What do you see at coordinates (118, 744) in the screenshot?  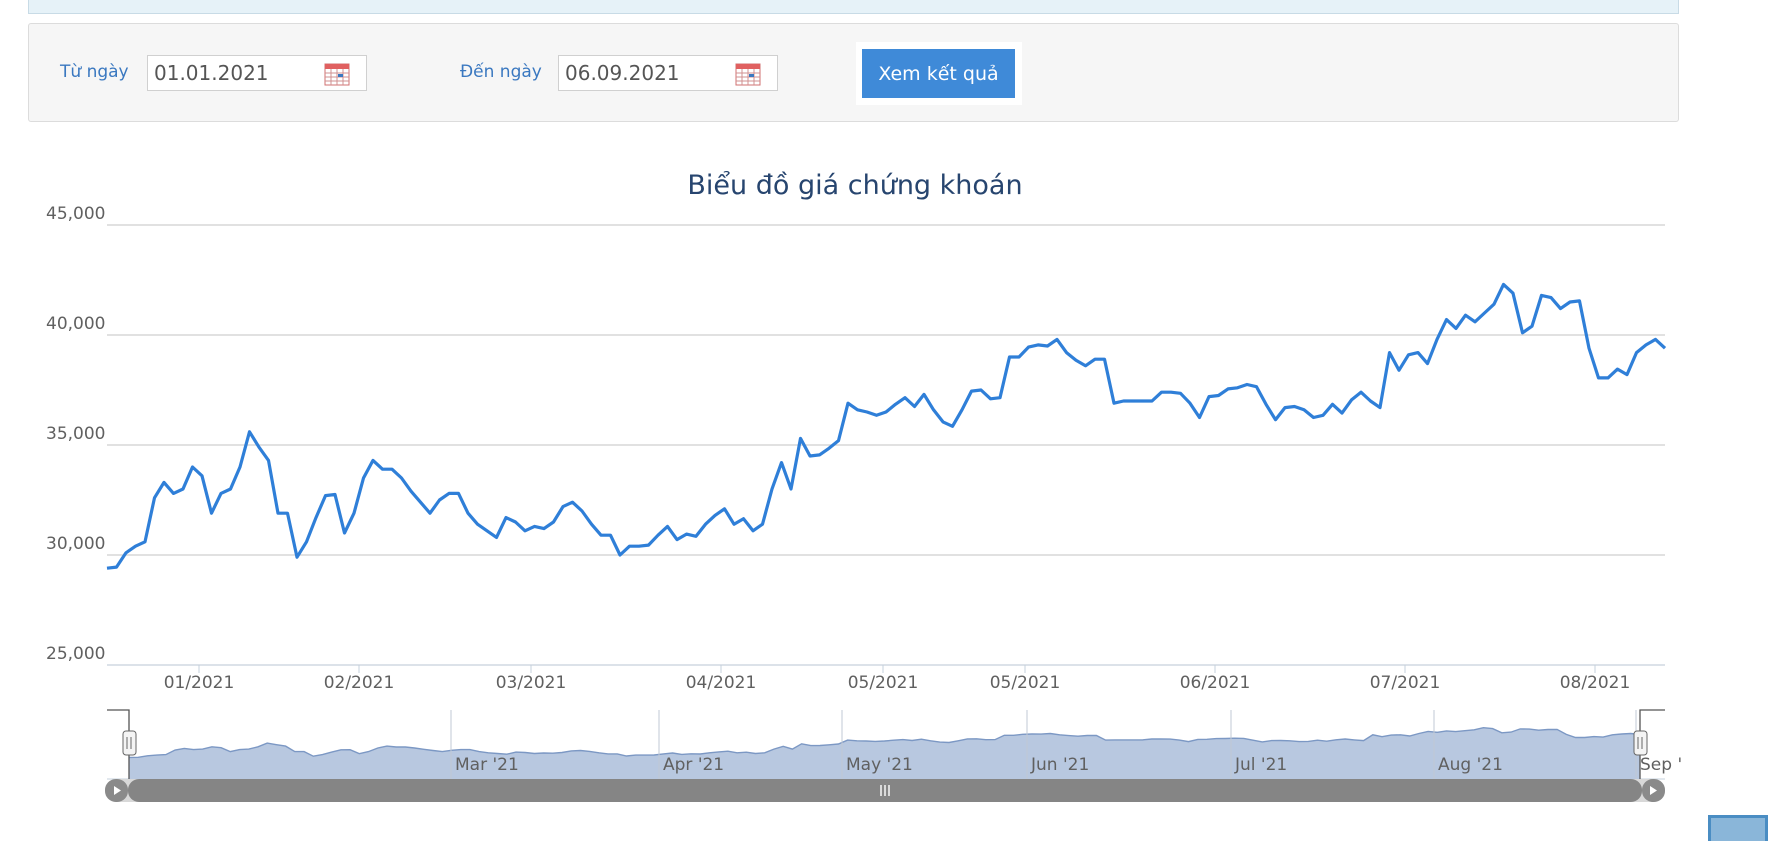 I see `navigator-outline-left` at bounding box center [118, 744].